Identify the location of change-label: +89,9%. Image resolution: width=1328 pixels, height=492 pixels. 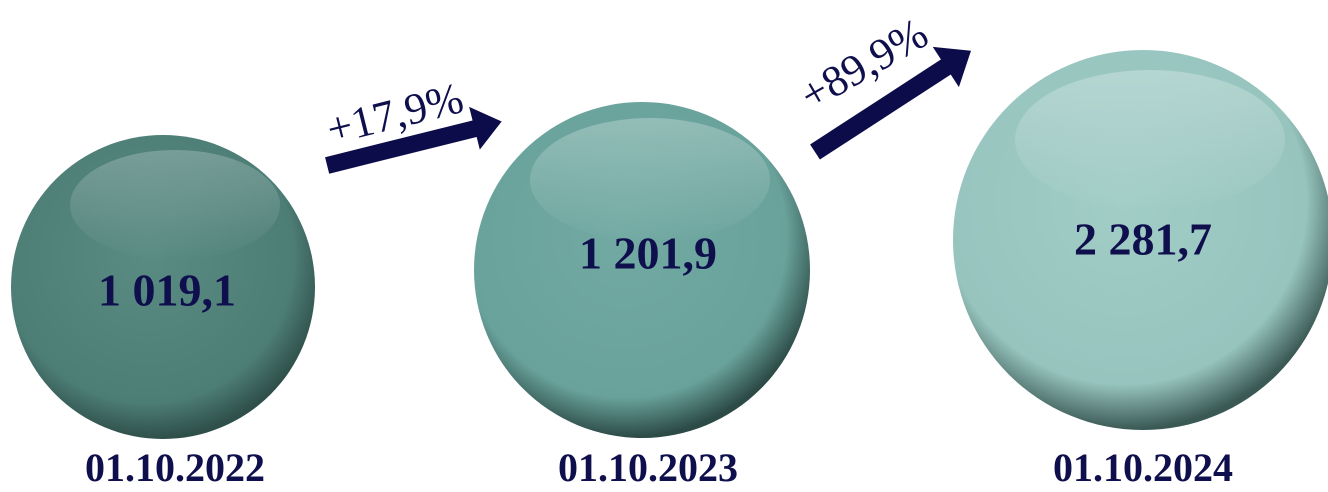
(864, 64).